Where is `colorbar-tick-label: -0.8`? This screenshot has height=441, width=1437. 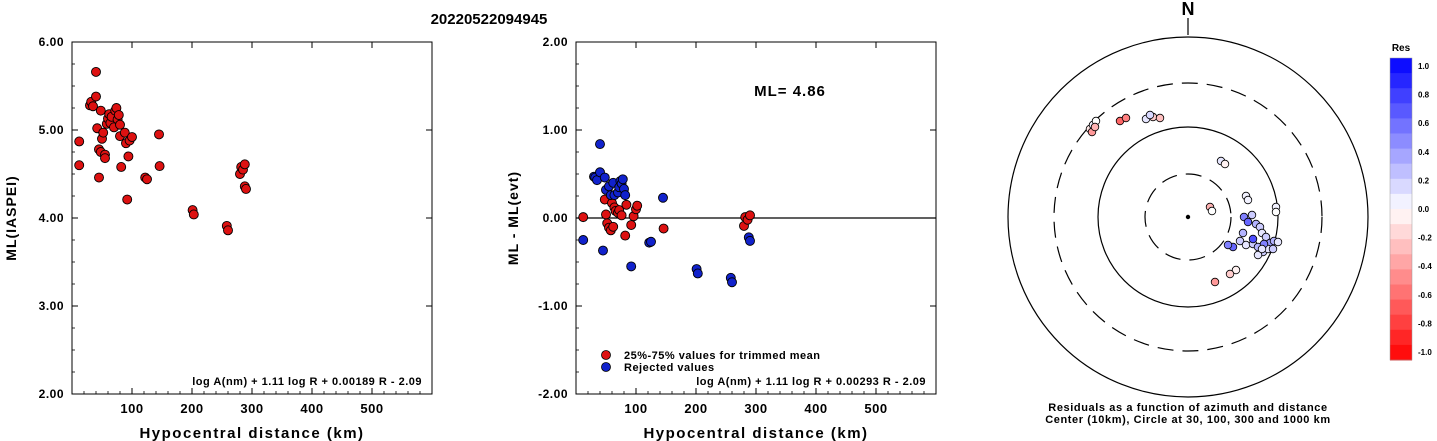 colorbar-tick-label: -0.8 is located at coordinates (1425, 323).